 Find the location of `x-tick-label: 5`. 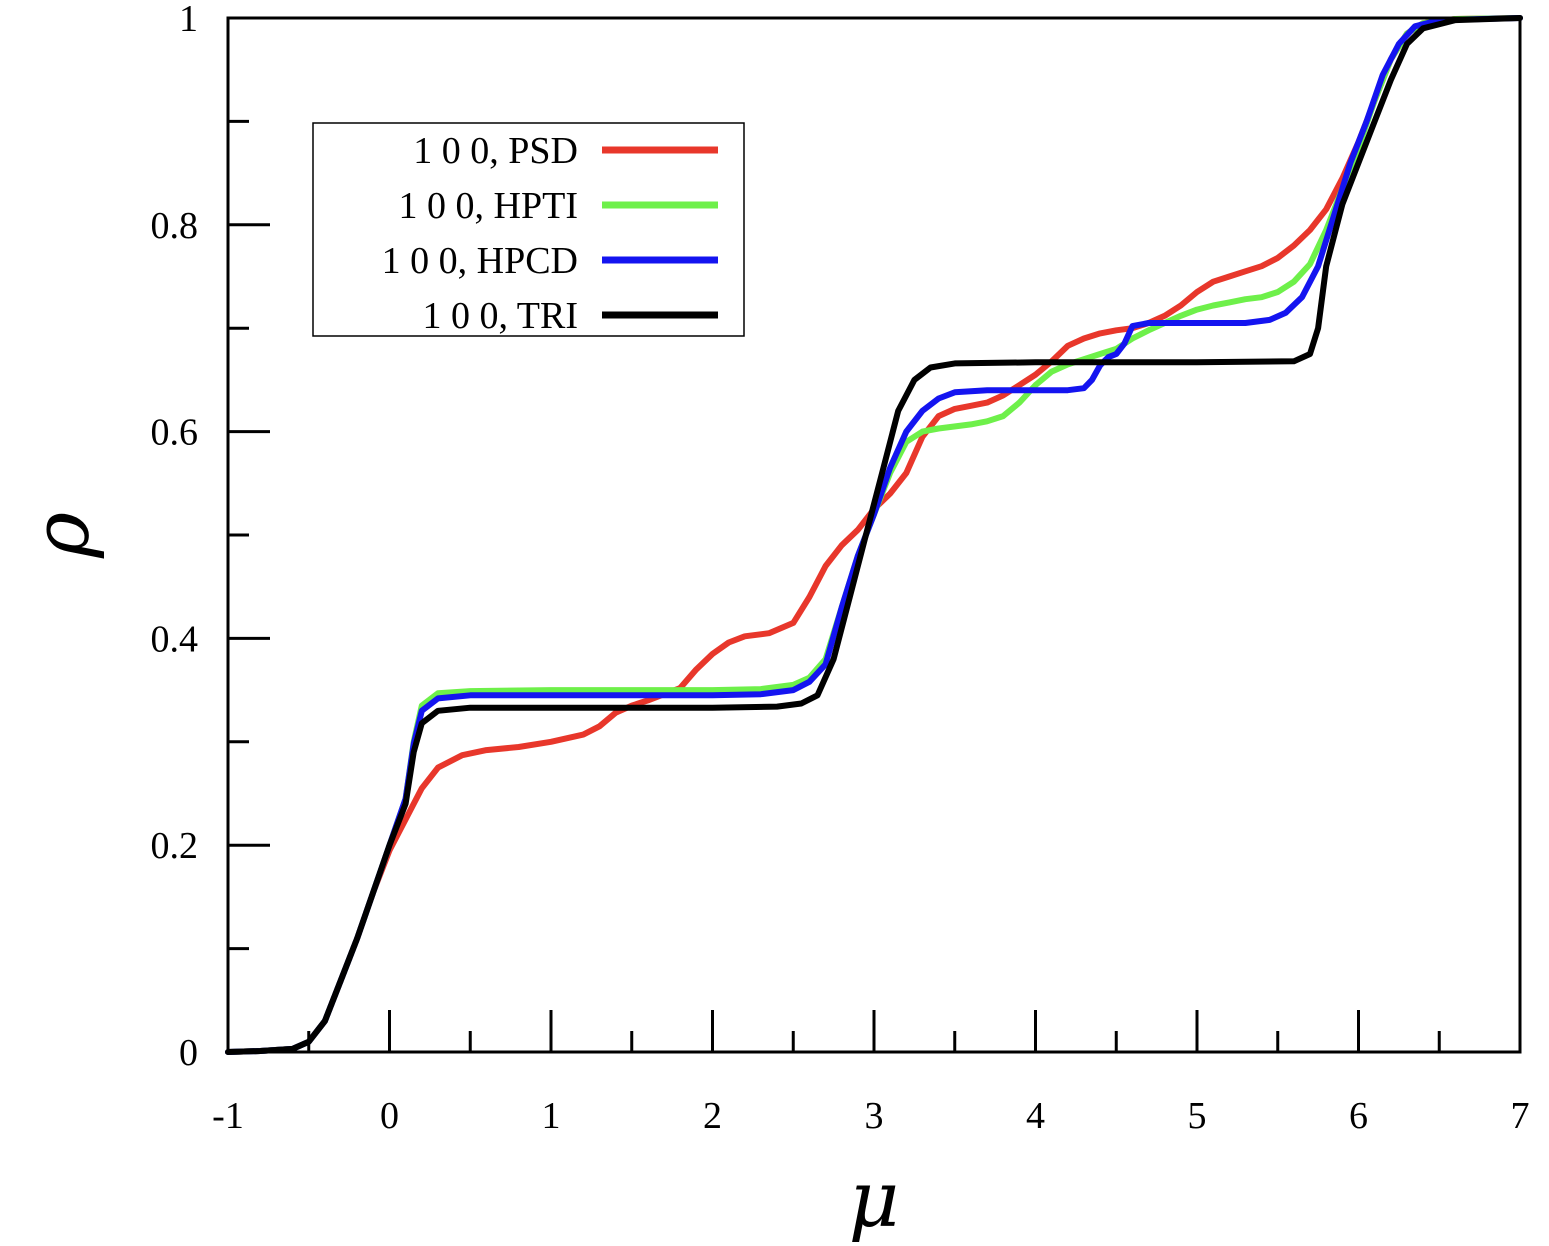

x-tick-label: 5 is located at coordinates (1197, 1116).